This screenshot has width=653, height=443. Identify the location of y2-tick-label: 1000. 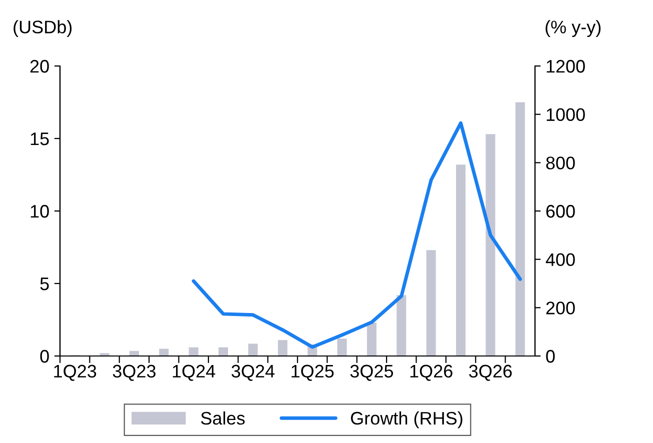
(565, 115).